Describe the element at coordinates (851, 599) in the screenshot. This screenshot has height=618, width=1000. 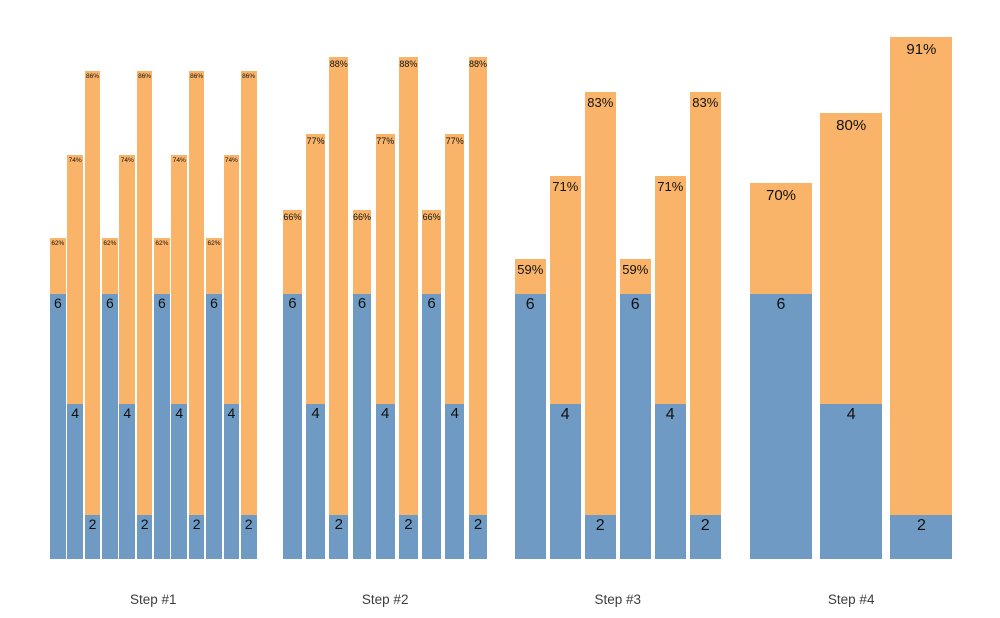
I see `group-label: Step #4` at that location.